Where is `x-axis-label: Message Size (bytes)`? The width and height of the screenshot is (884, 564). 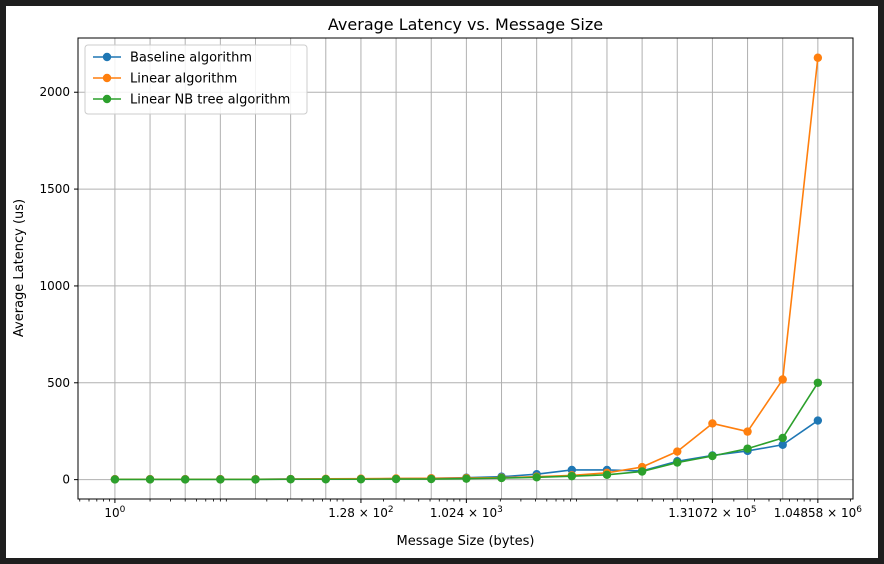
x-axis-label: Message Size (bytes) is located at coordinates (466, 541).